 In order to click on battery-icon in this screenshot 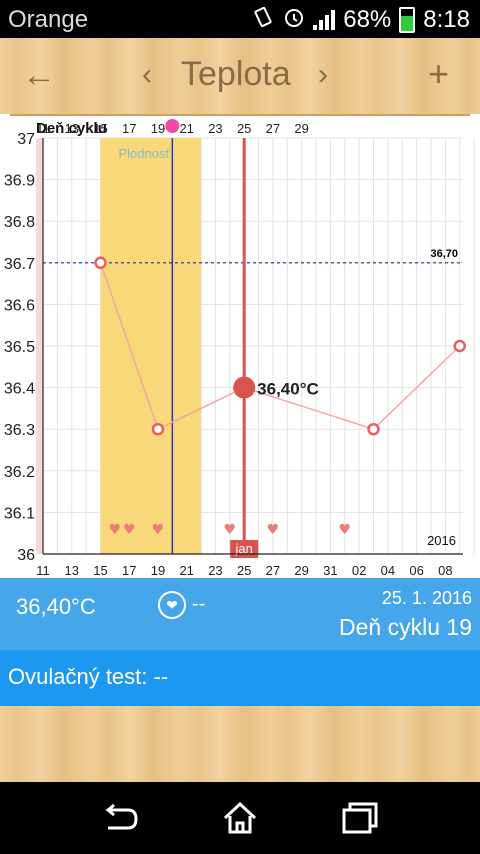, I will do `click(407, 20)`.